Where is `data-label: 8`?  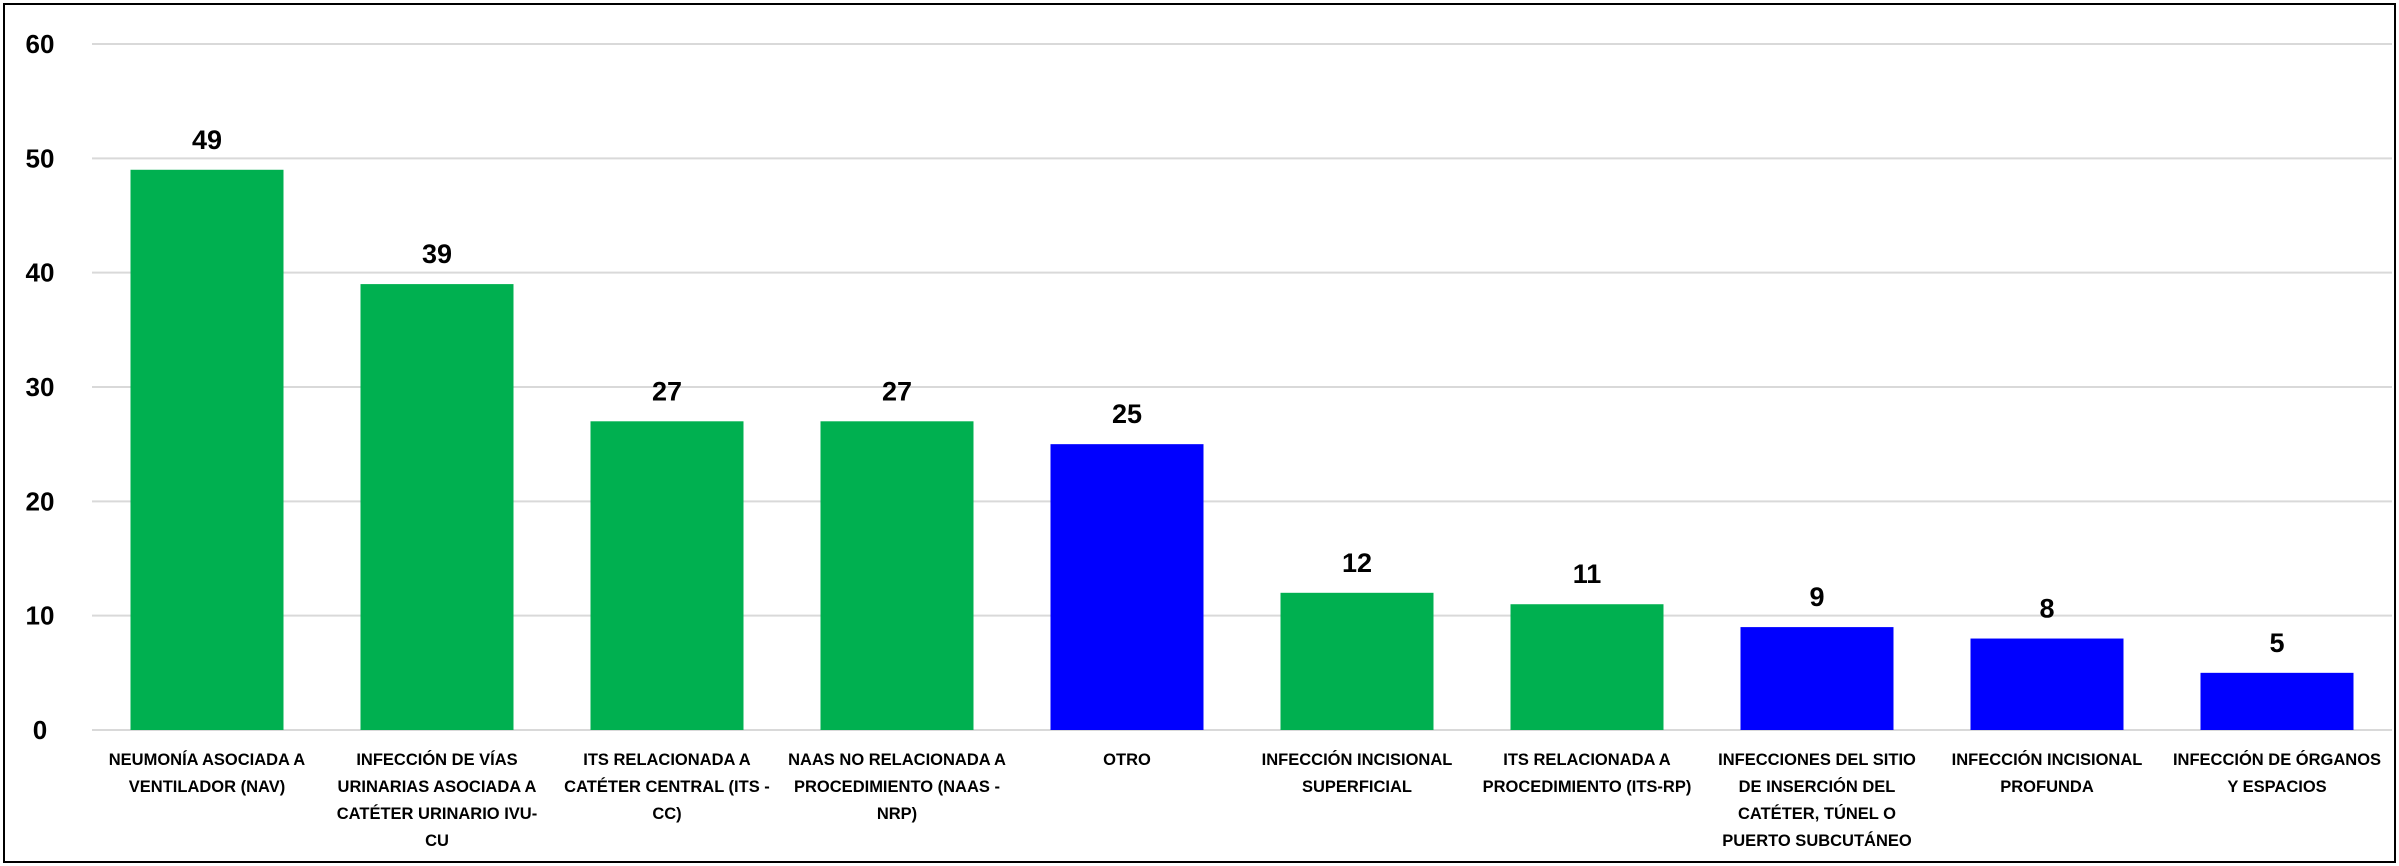 data-label: 8 is located at coordinates (2046, 609).